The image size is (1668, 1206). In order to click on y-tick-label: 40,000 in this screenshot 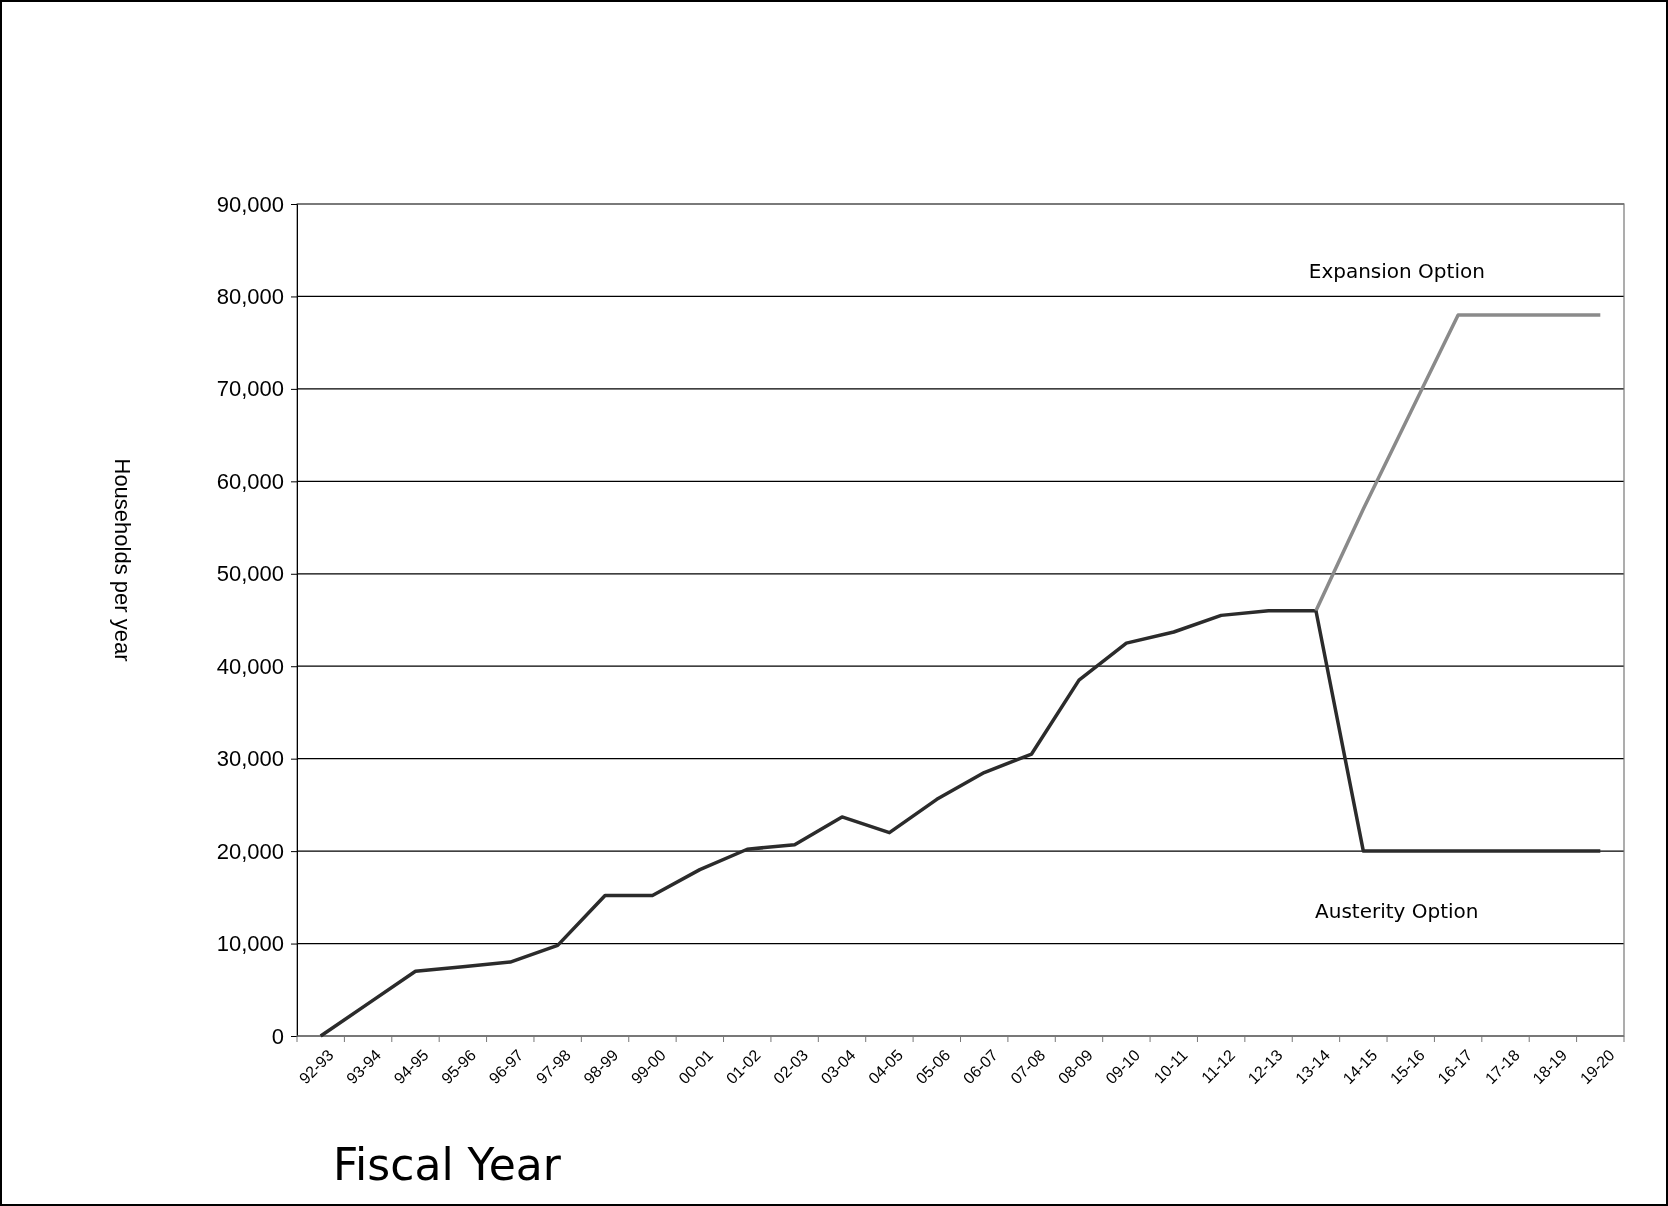, I will do `click(250, 666)`.